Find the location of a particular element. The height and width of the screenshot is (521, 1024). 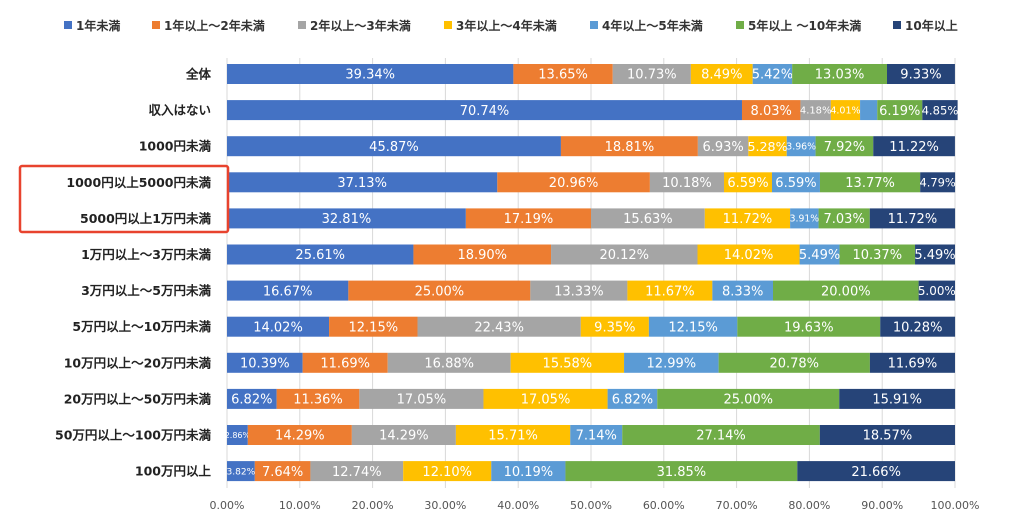

data-label-7-6: 10.28% is located at coordinates (918, 327).